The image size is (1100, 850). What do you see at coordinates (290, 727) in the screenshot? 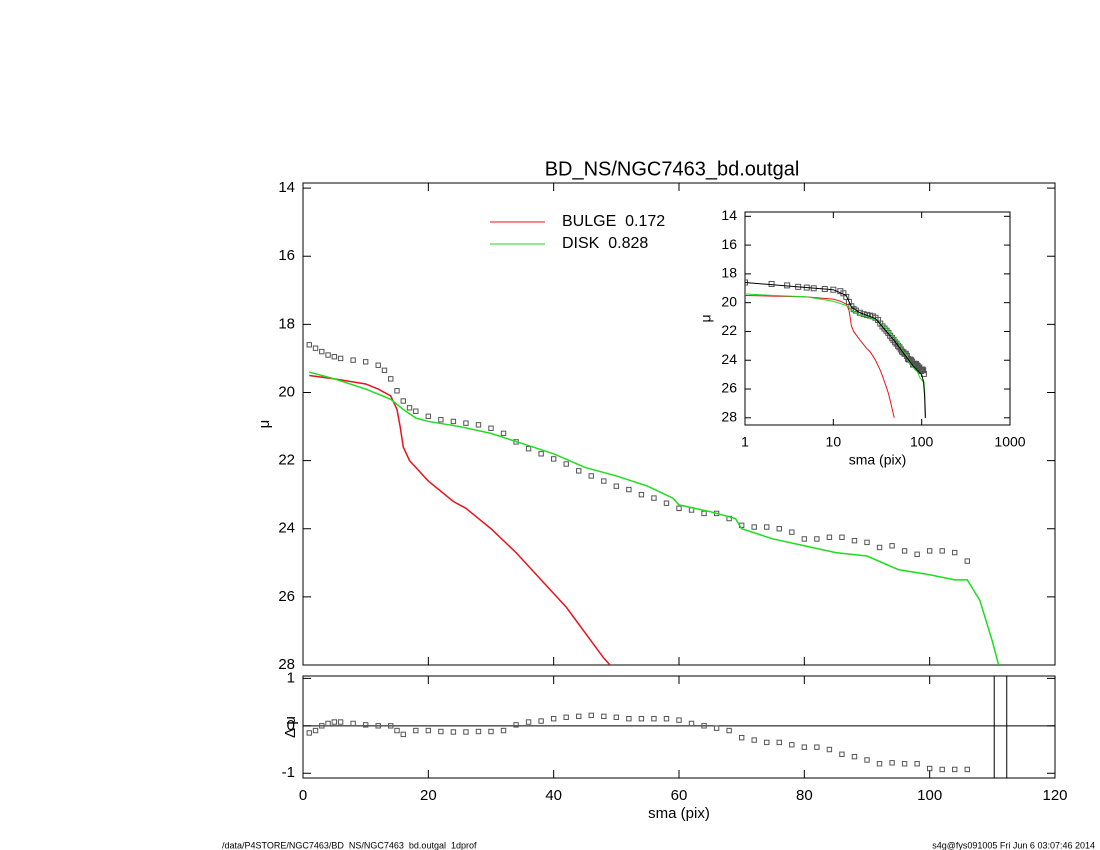
I see `y-axis-label: Δ μ` at bounding box center [290, 727].